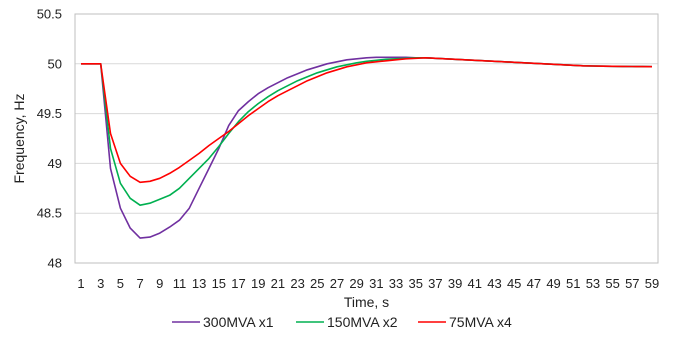  Describe the element at coordinates (396, 283) in the screenshot. I see `x-tick-label-16: 33` at that location.